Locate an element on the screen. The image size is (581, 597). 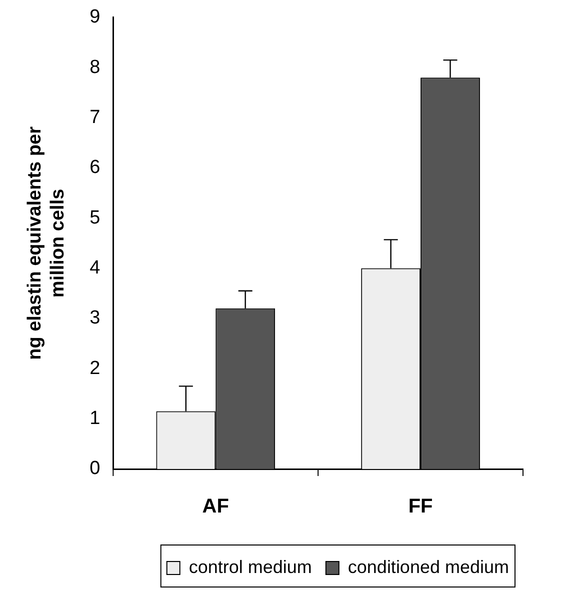
legend-label: control medium is located at coordinates (250, 566).